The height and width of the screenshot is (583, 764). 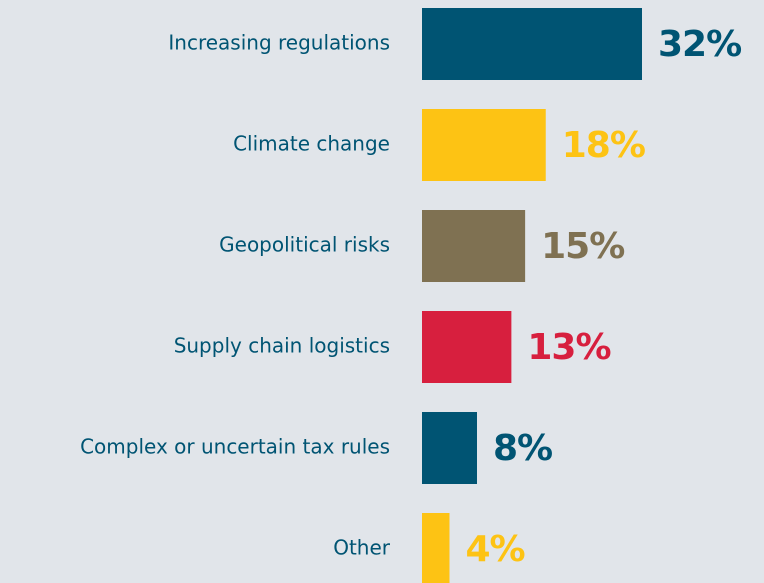 I want to click on value-label: 32%, so click(x=699, y=44).